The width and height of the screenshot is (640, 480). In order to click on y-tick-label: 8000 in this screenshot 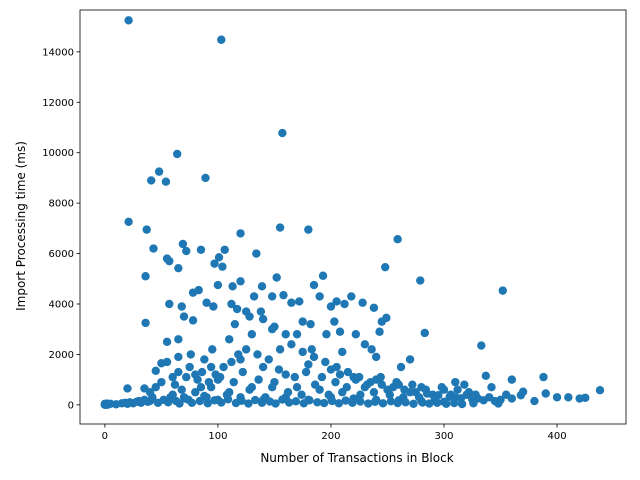, I will do `click(61, 204)`.